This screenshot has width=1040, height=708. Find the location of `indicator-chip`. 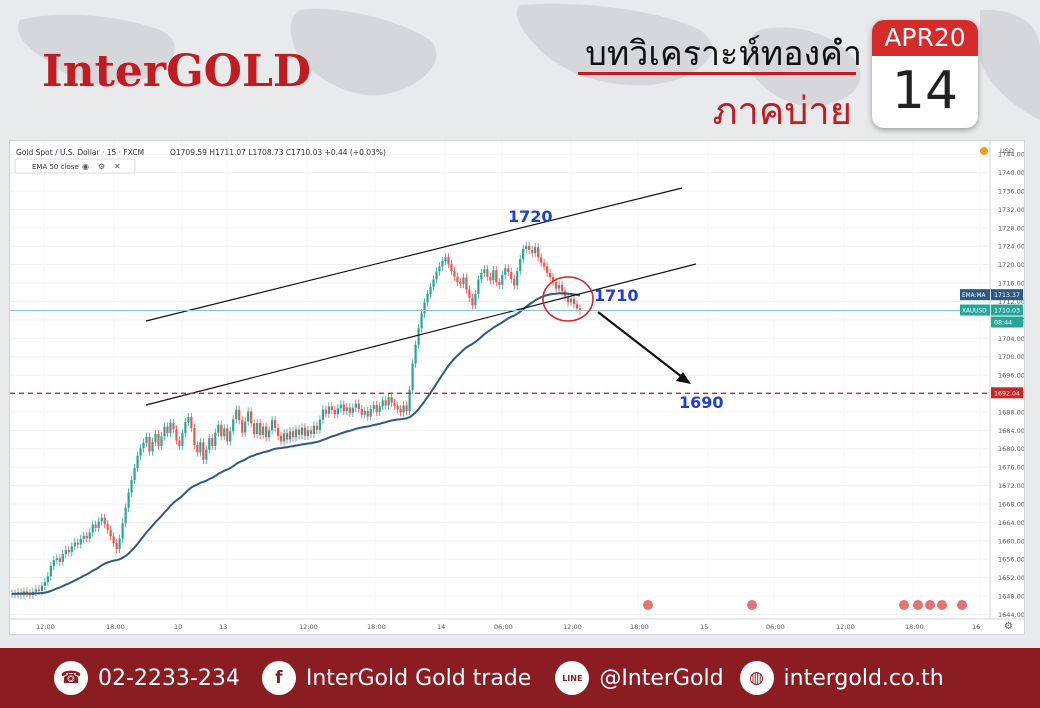

indicator-chip is located at coordinates (75, 166).